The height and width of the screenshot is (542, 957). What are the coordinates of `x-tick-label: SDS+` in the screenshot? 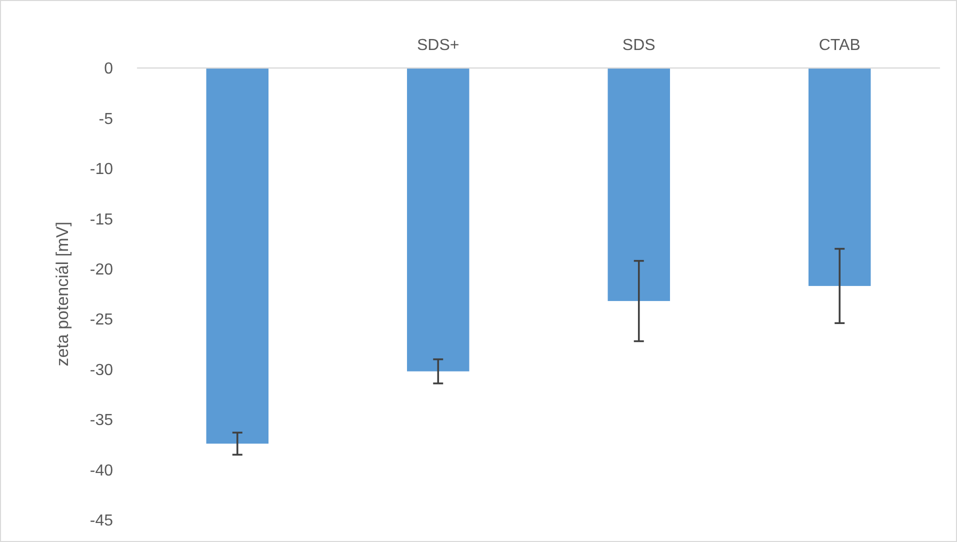 It's located at (438, 45).